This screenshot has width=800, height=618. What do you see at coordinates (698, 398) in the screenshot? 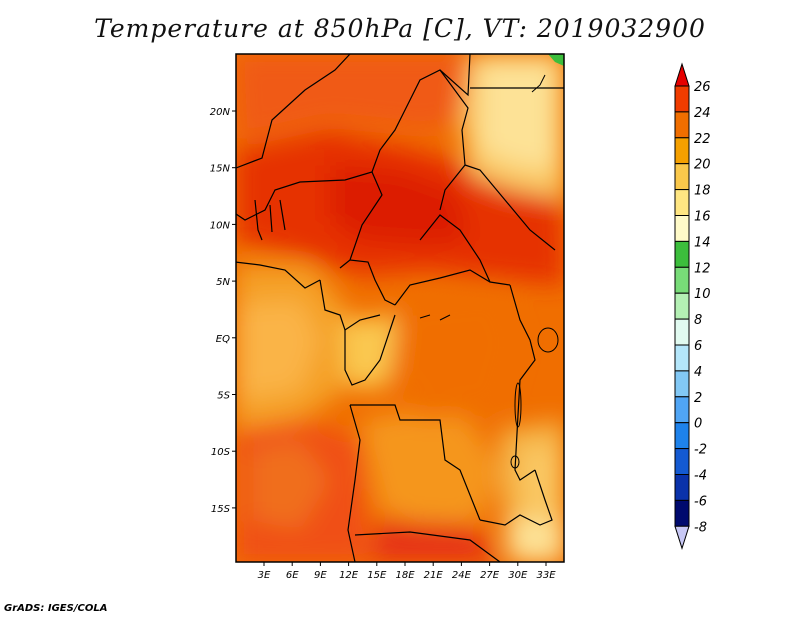
I see `colorbar-level-label: 2` at bounding box center [698, 398].